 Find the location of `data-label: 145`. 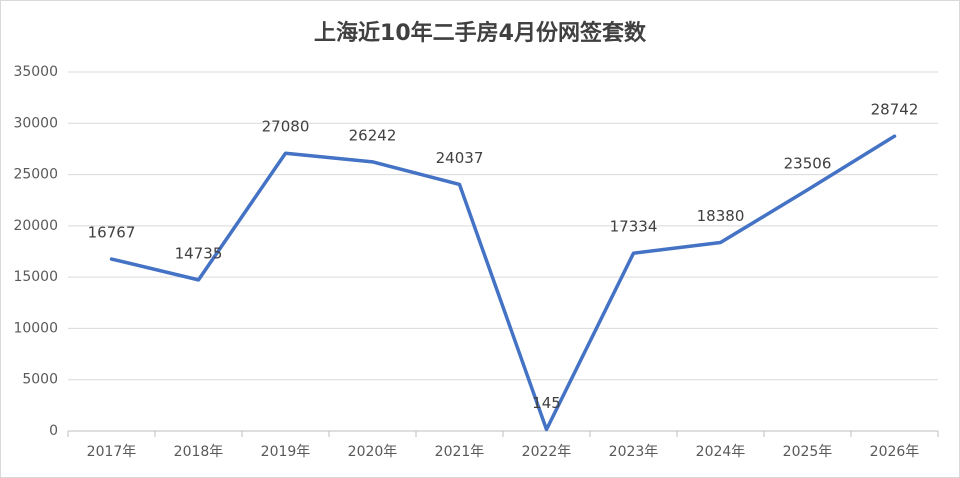

data-label: 145 is located at coordinates (546, 403).